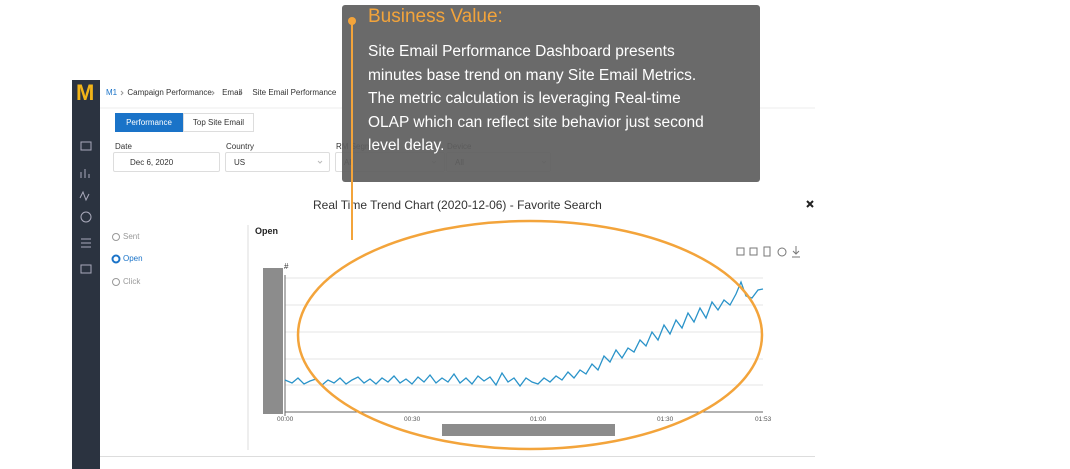  I want to click on breadcrumb-item: Campaign Performance, so click(169, 92).